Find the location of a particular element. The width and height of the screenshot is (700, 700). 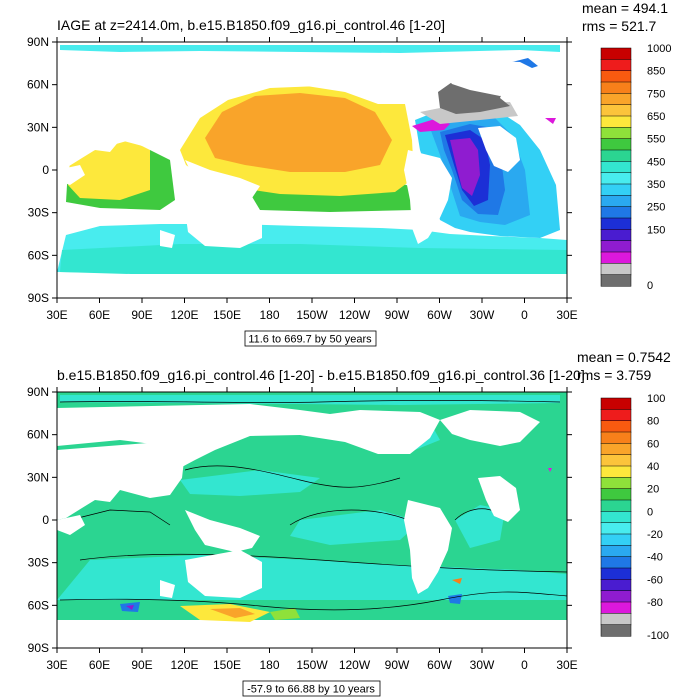

panel-2-mean: mean = 0.7542 is located at coordinates (624, 357).